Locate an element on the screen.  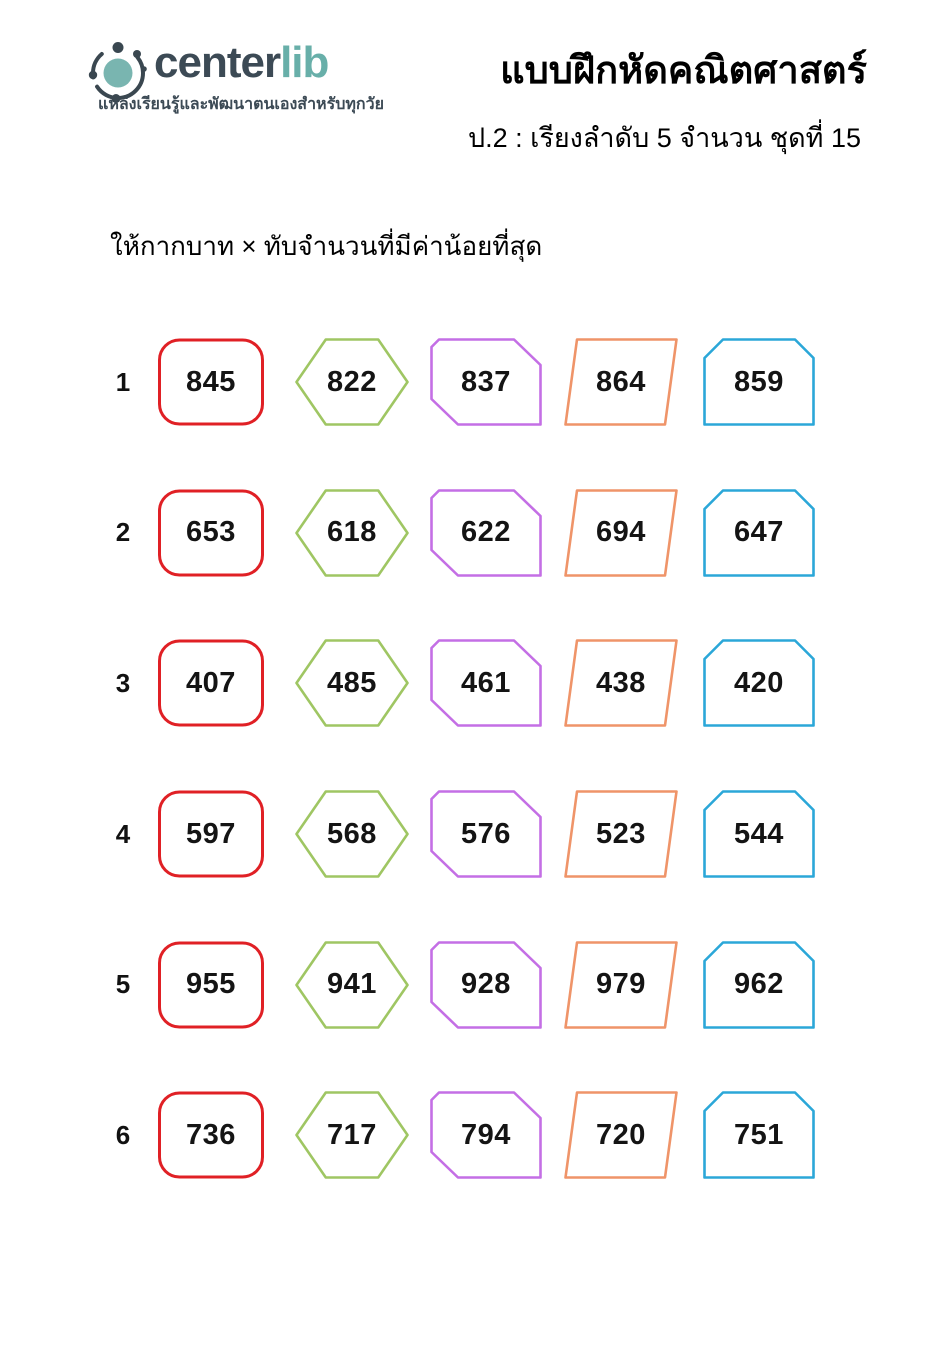
row-number: 2 is located at coordinates (123, 532).